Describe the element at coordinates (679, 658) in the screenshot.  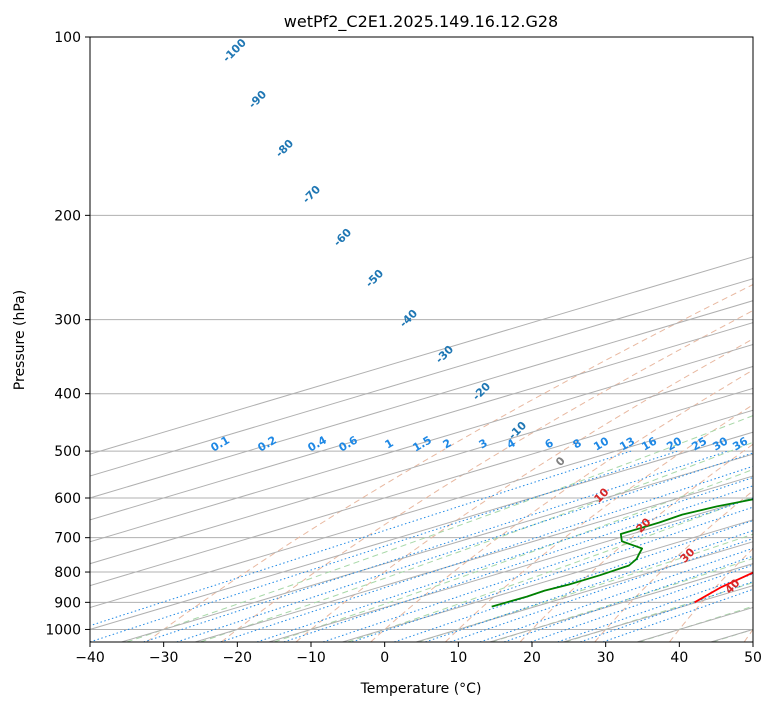
I see `x-tick-label: 40` at that location.